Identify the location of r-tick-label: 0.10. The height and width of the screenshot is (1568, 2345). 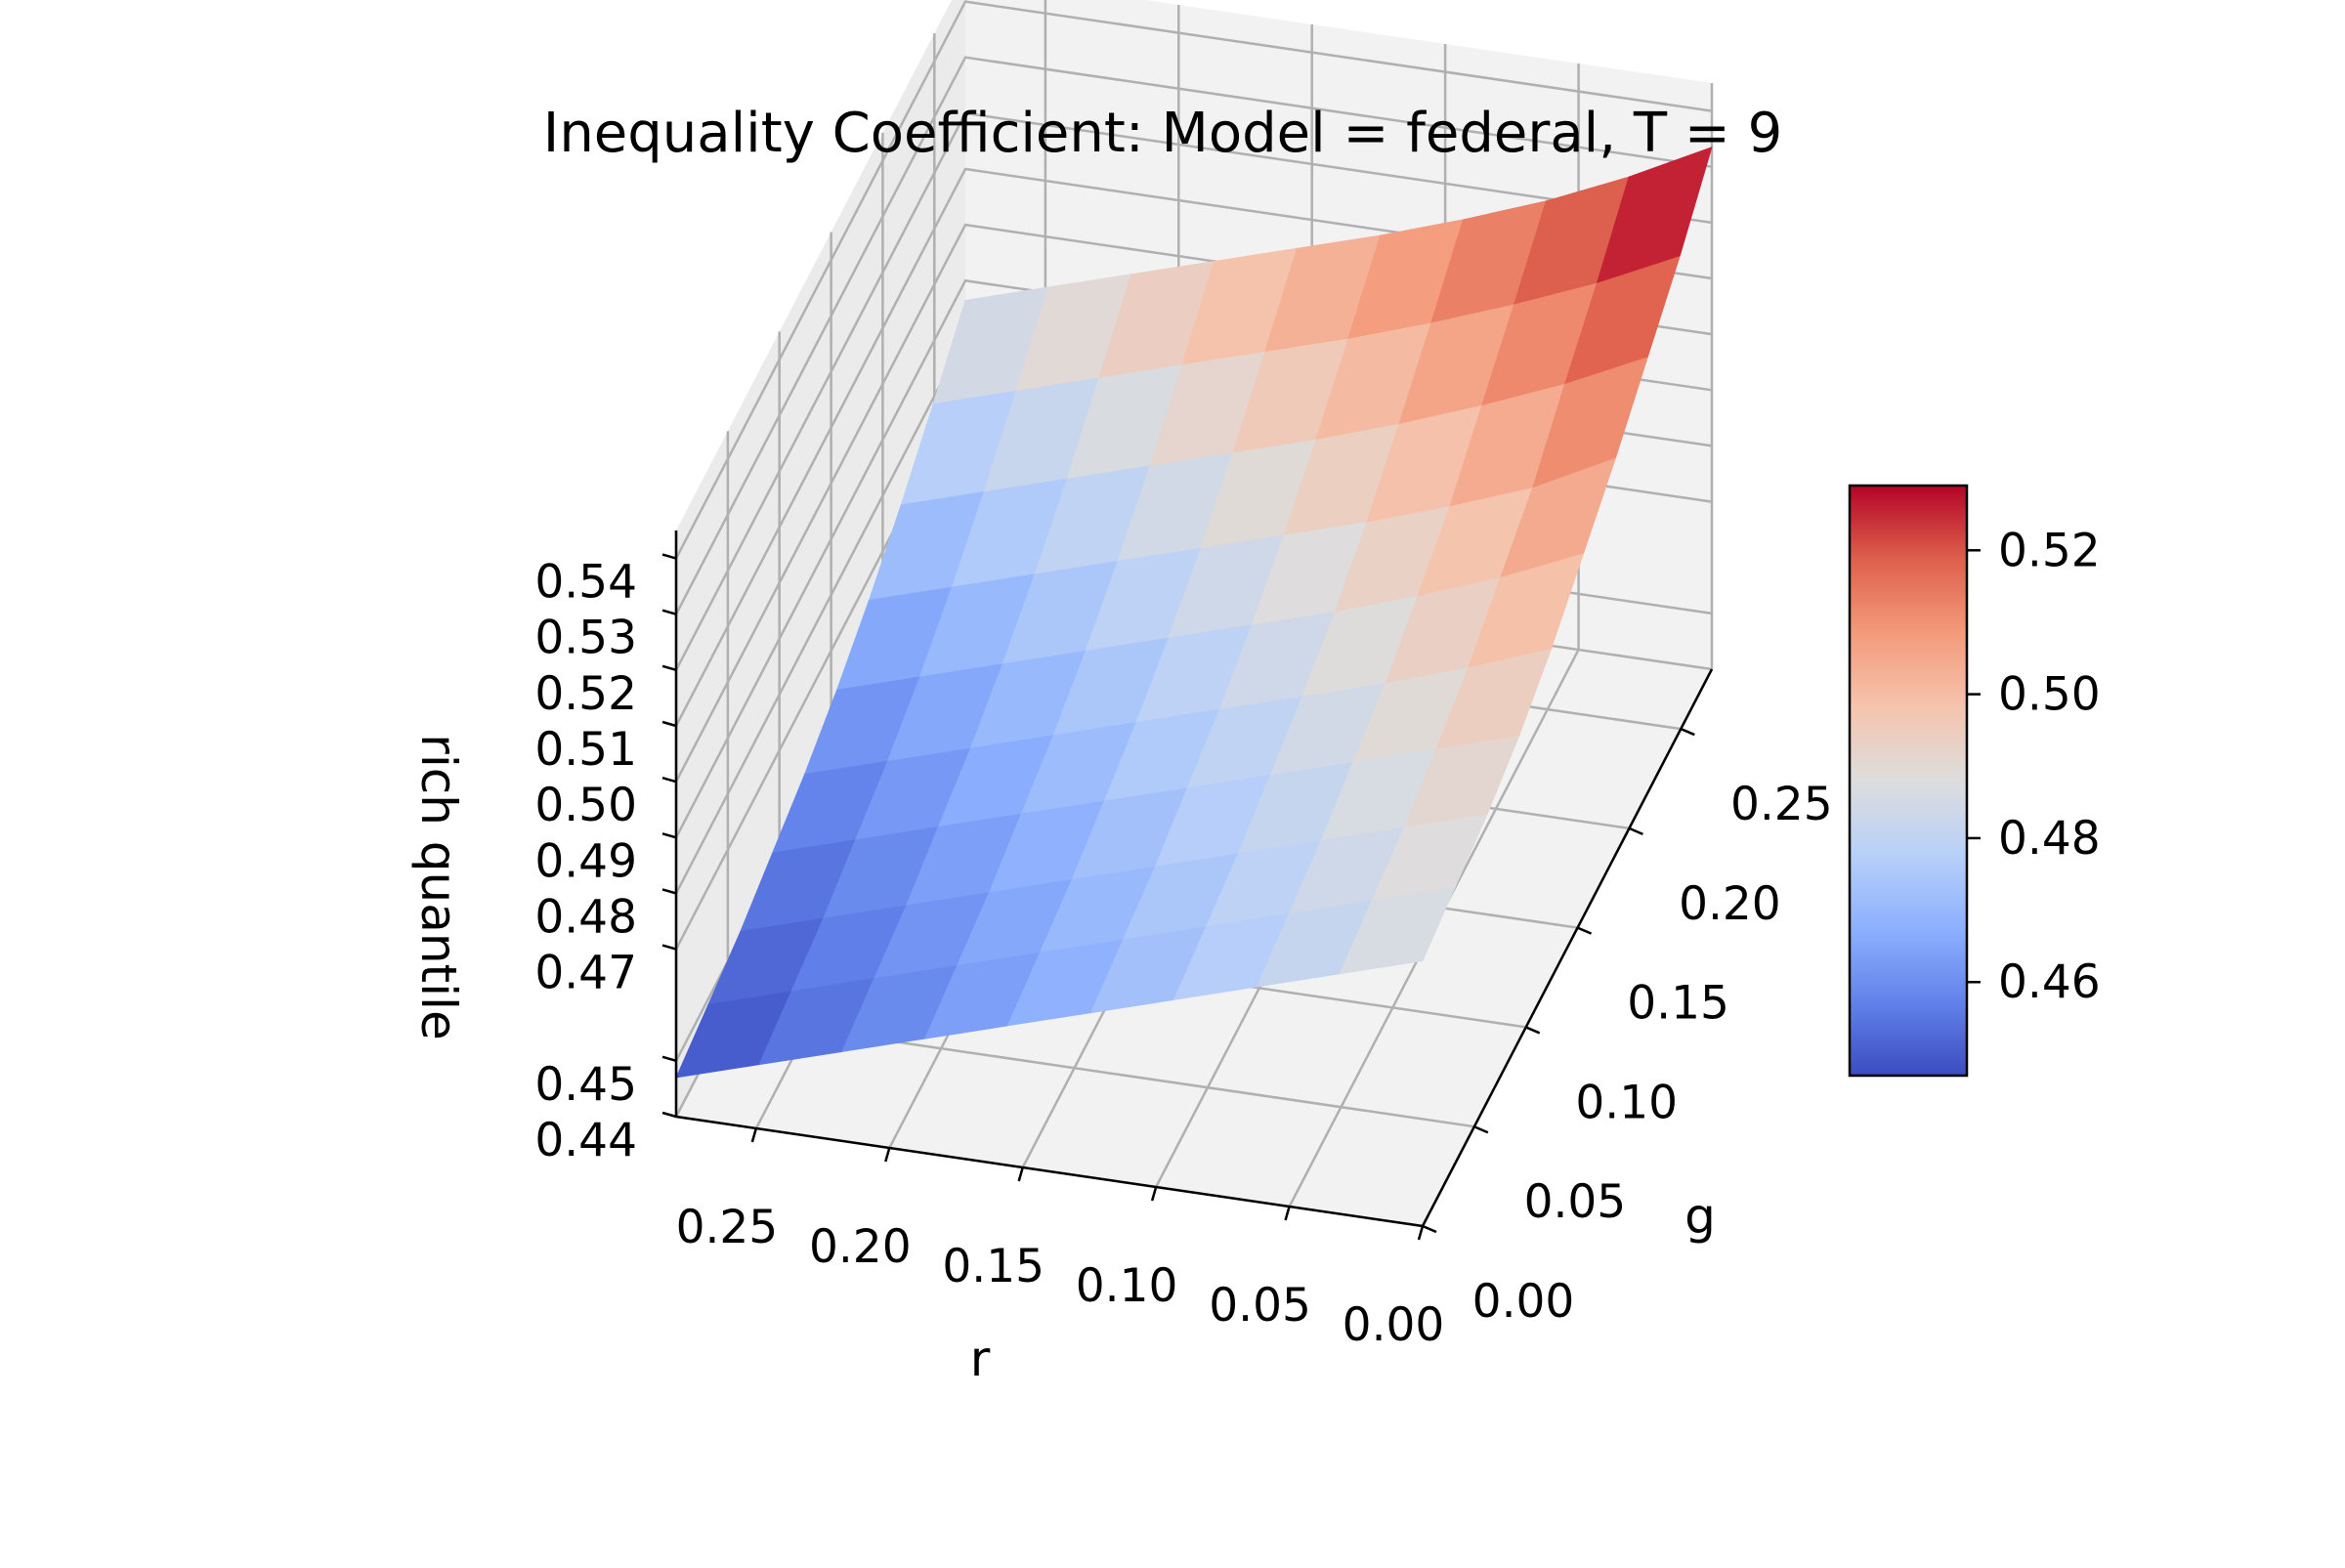
(1127, 1286).